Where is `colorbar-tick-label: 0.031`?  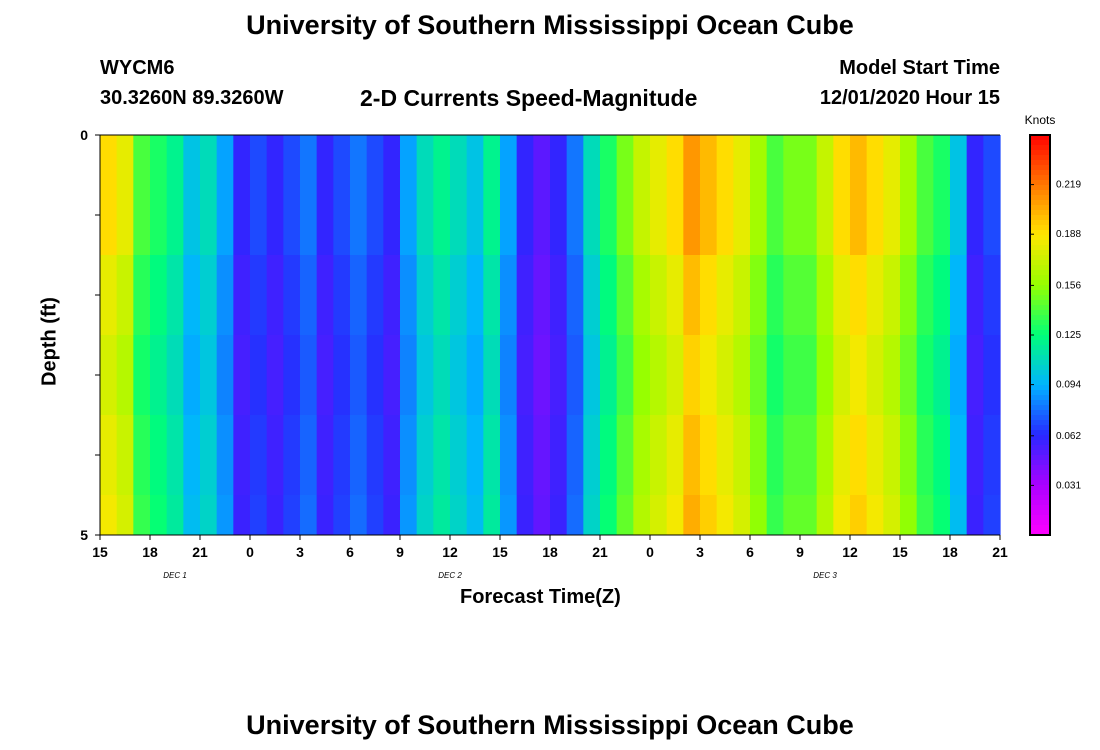 colorbar-tick-label: 0.031 is located at coordinates (1068, 485).